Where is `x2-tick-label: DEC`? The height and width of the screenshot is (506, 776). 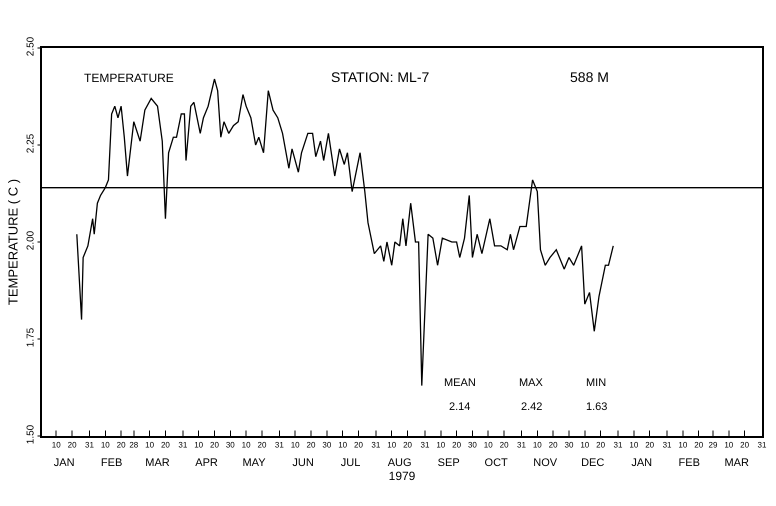
x2-tick-label: DEC is located at coordinates (592, 463).